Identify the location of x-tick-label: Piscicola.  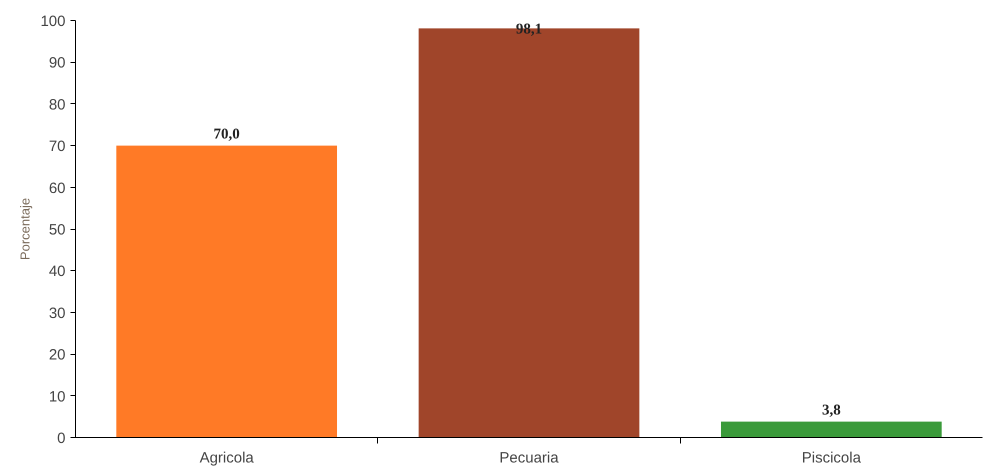
(832, 458).